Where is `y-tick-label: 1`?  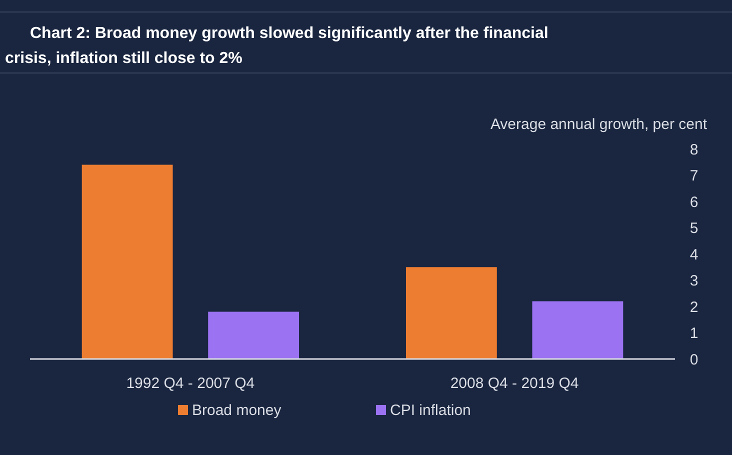 y-tick-label: 1 is located at coordinates (694, 333).